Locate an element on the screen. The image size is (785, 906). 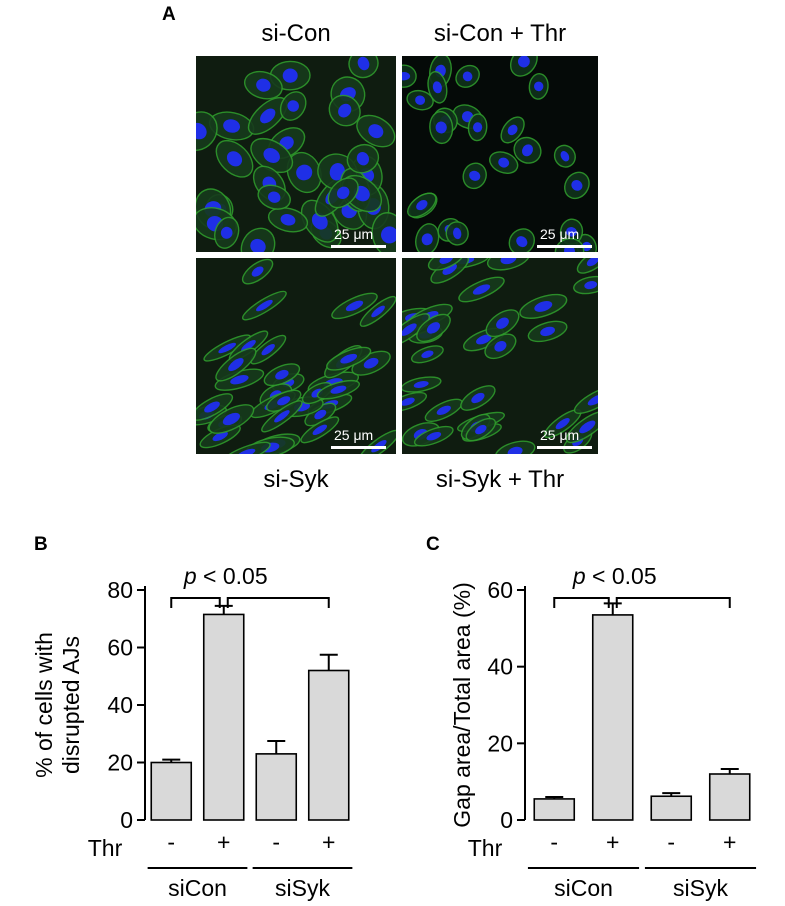
row-label: Thr is located at coordinates (105, 848).